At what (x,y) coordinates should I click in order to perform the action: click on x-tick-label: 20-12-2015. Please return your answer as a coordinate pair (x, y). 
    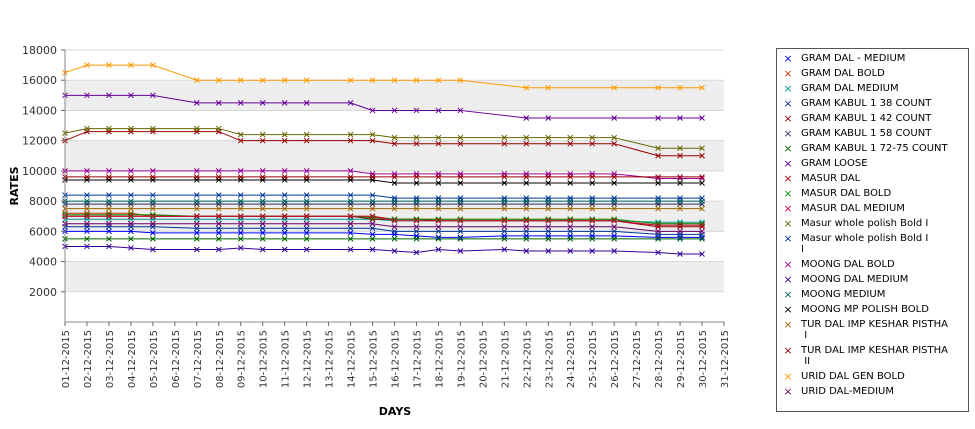
    Looking at the image, I should click on (483, 359).